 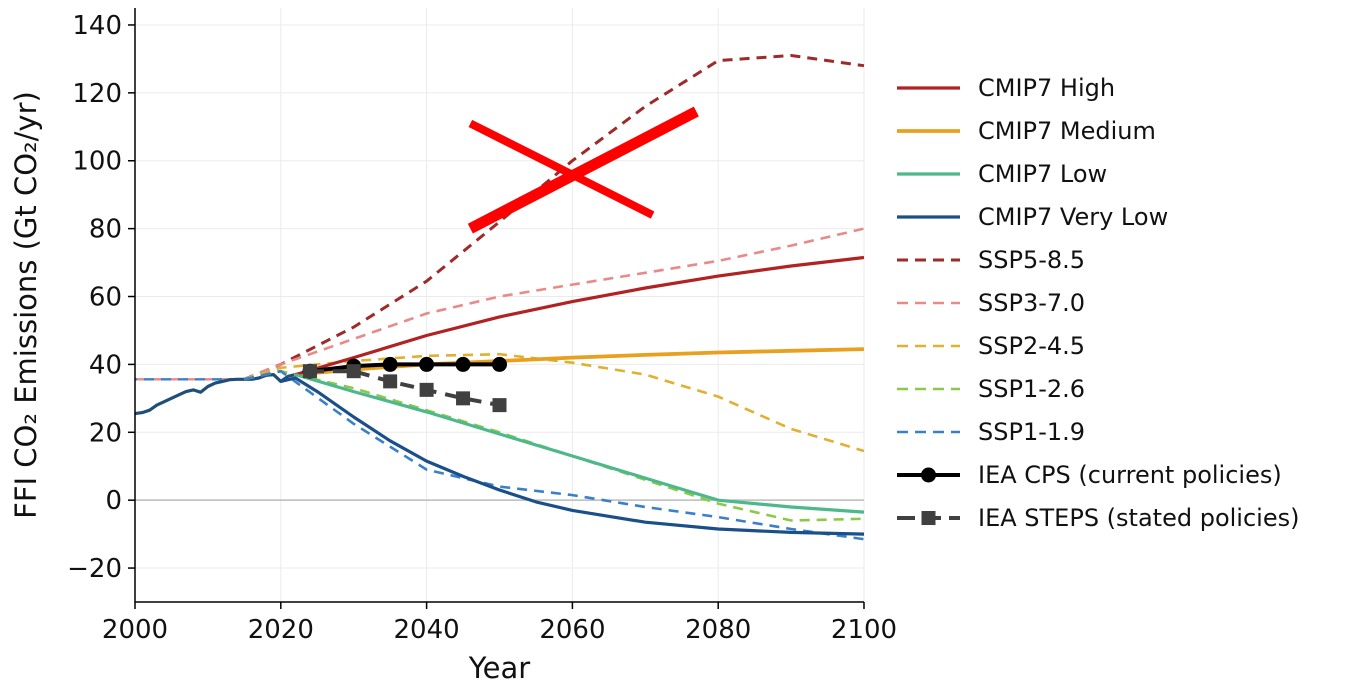 I want to click on y-tick-label: 140, so click(x=97, y=26).